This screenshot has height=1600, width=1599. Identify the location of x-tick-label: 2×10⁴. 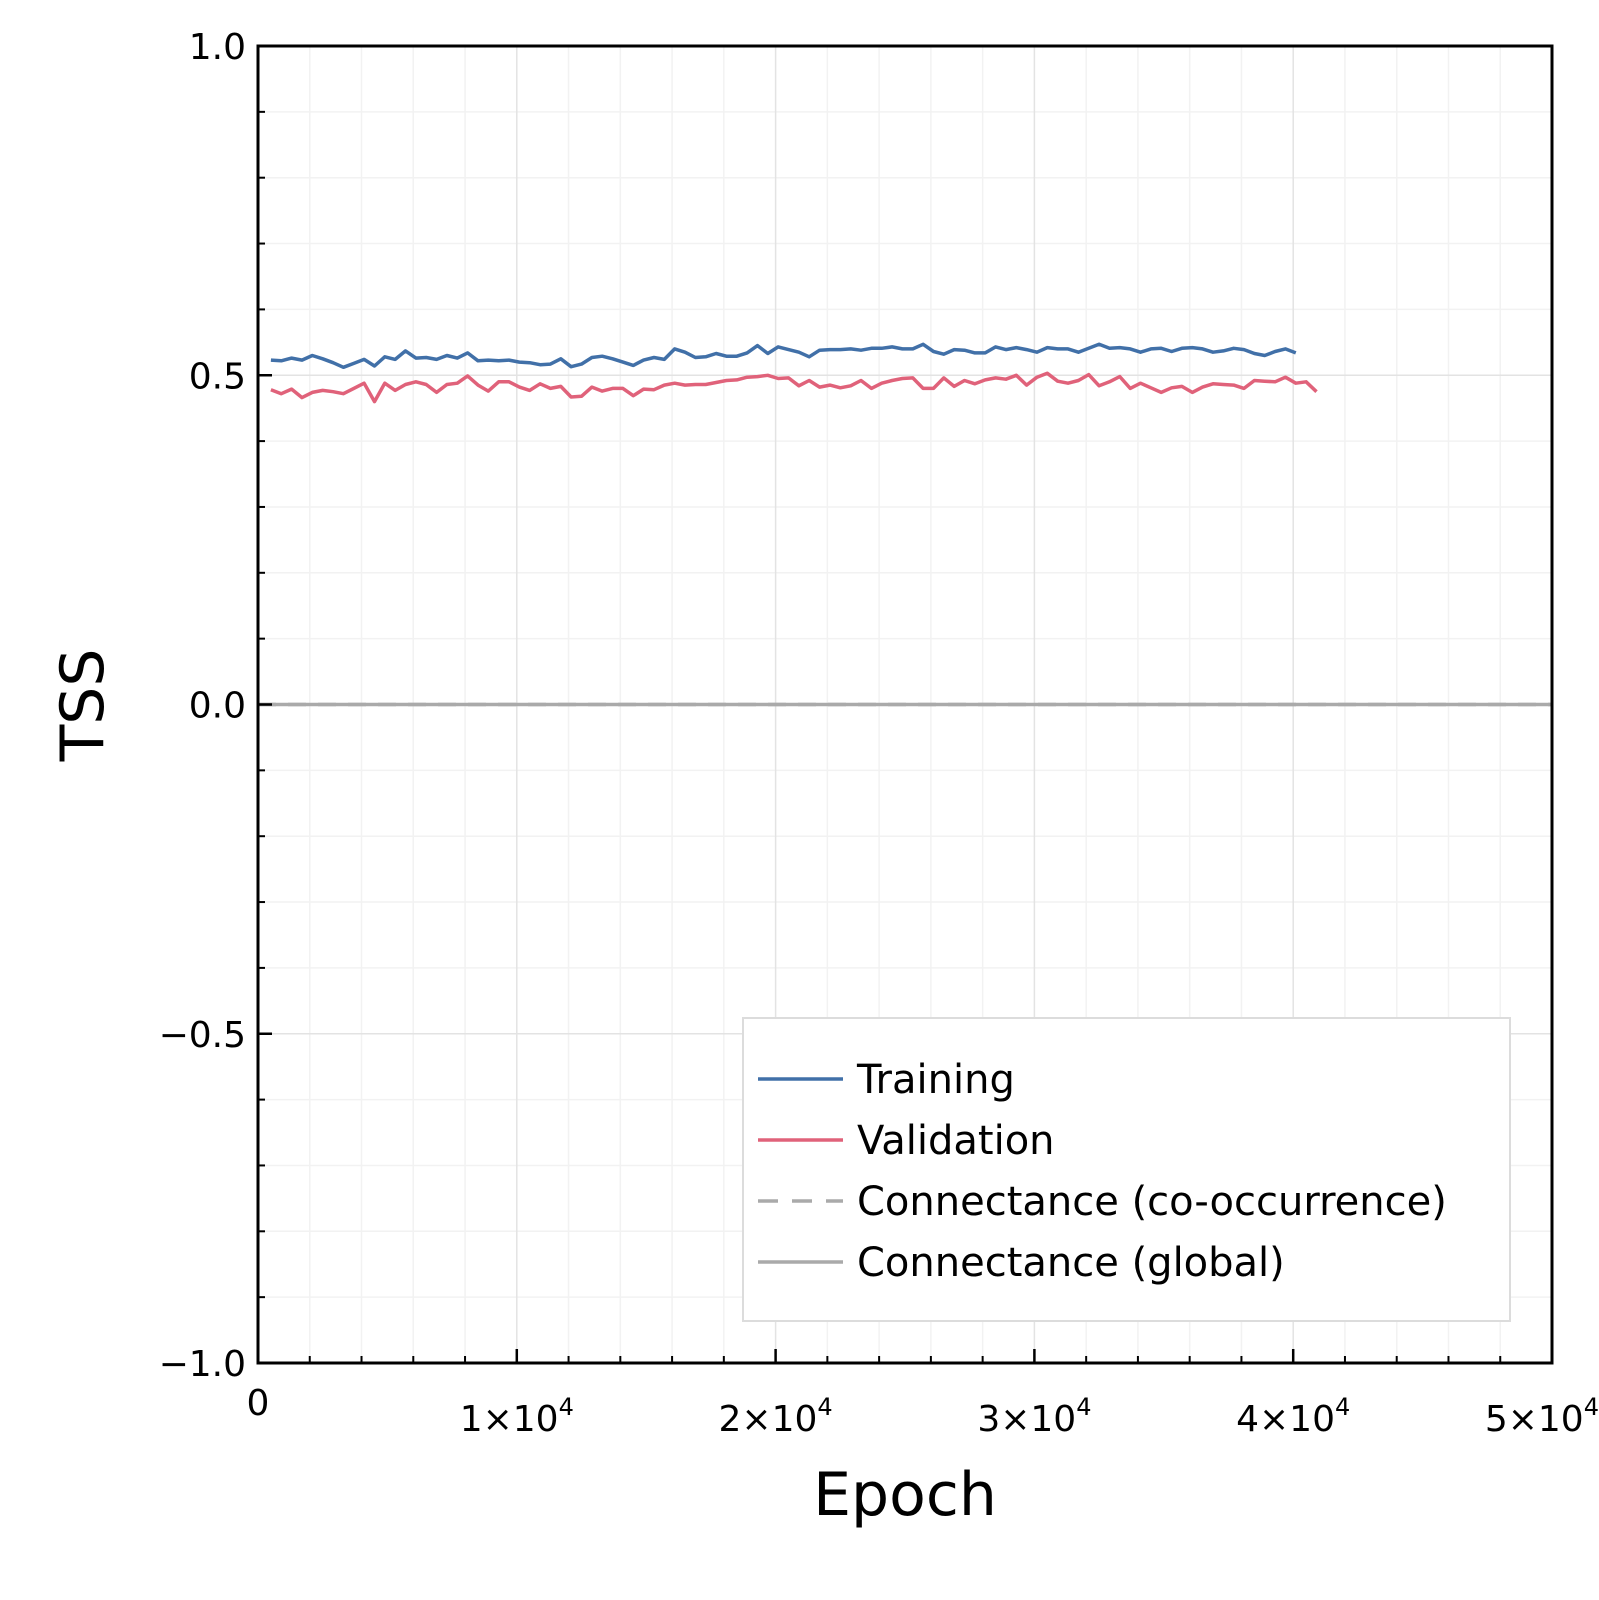
(776, 1416).